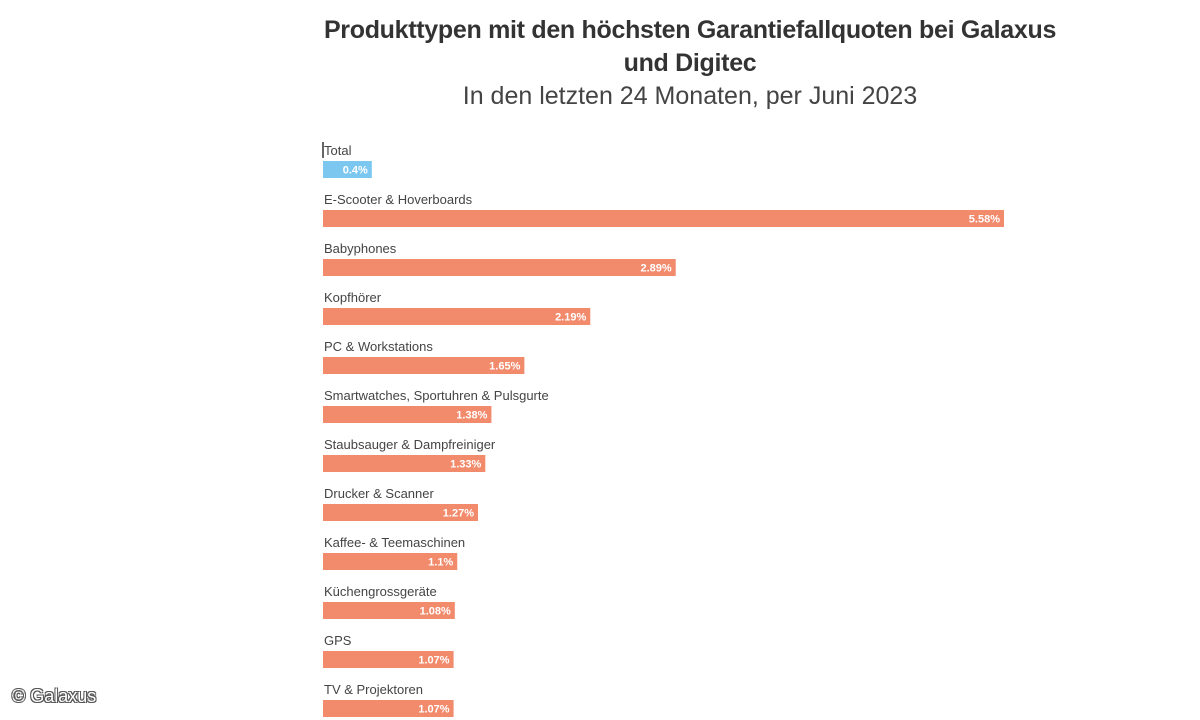 The height and width of the screenshot is (720, 1200). Describe the element at coordinates (353, 297) in the screenshot. I see `category-label: Kopfhörer` at that location.